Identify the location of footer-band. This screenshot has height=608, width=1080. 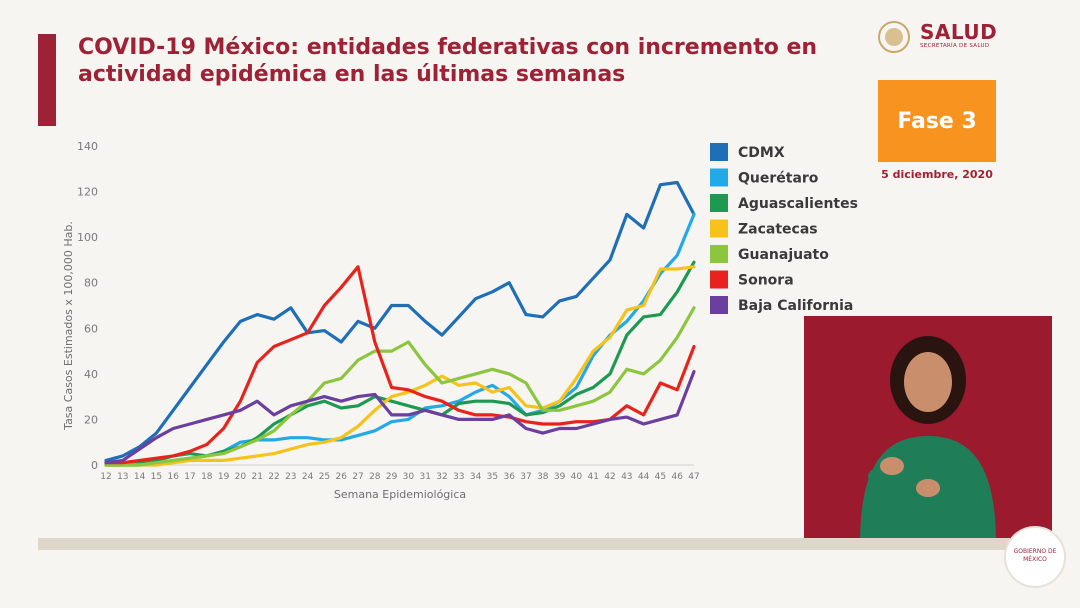
(524, 544).